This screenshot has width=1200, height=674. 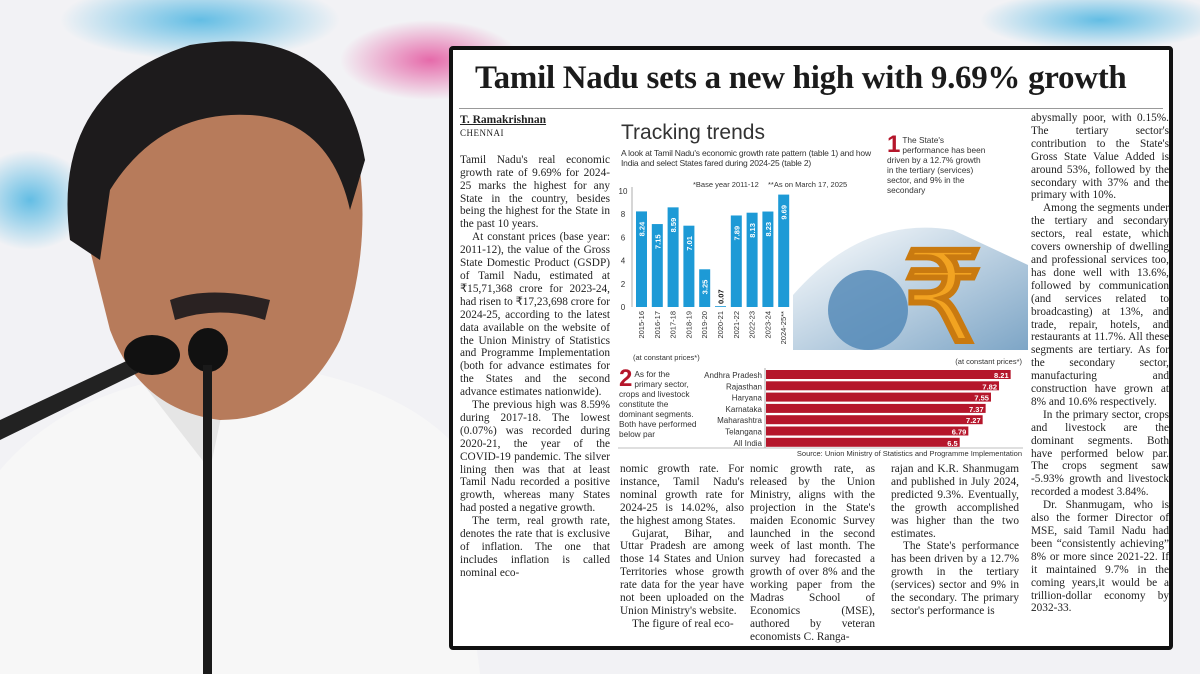 What do you see at coordinates (973, 420) in the screenshot?
I see `bar-value-label: 7.27` at bounding box center [973, 420].